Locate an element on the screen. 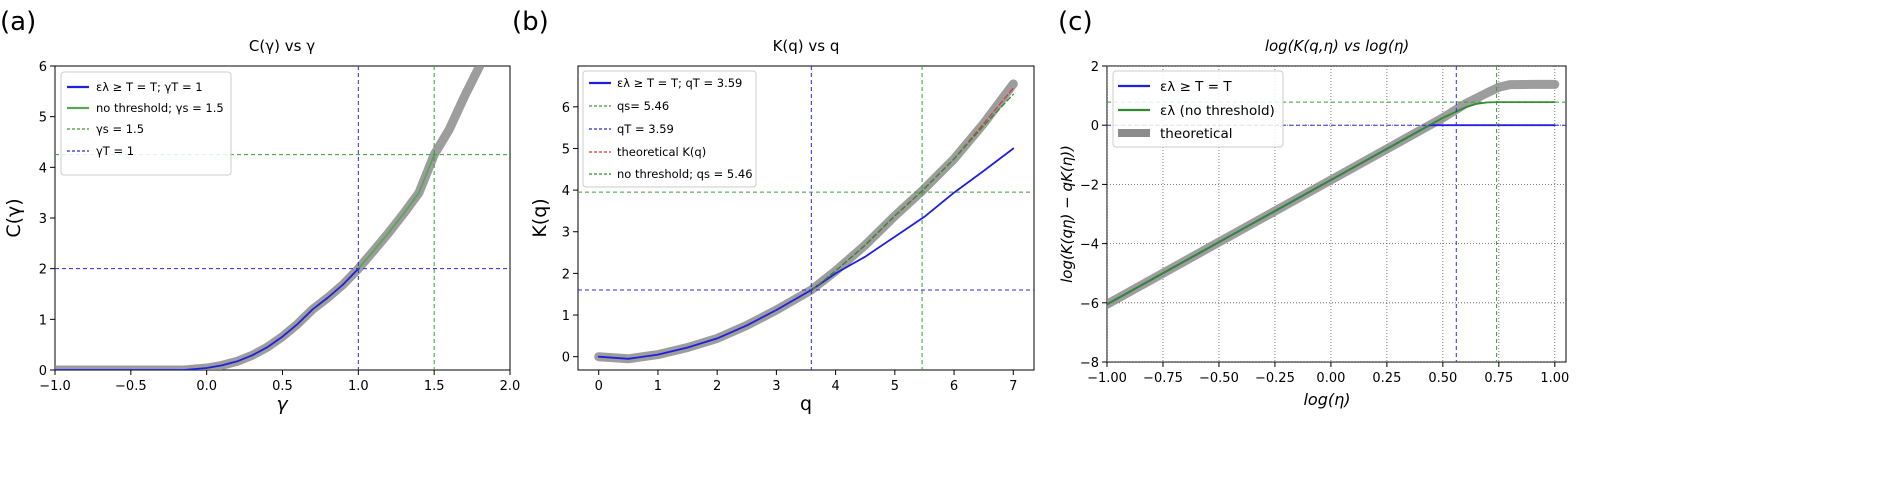 The width and height of the screenshot is (1903, 502). legend: ελ ≥ T = T ελ (no threshold) theoretical is located at coordinates (1198, 109).